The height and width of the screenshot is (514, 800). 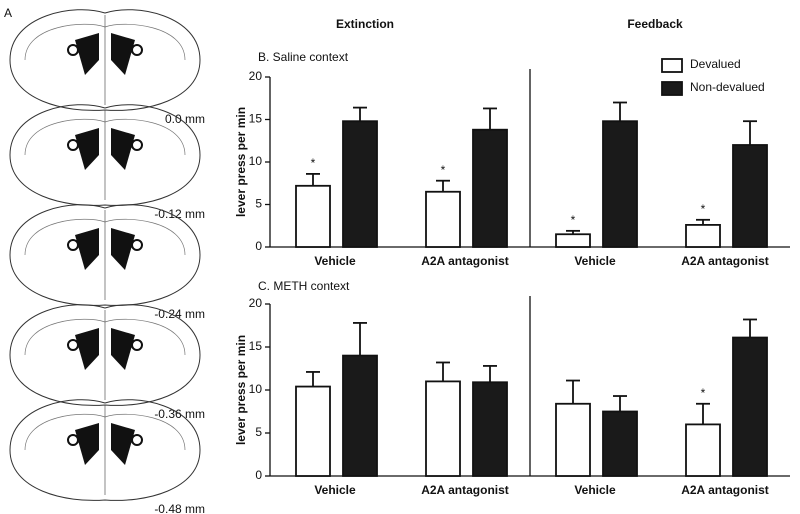 I want to click on group-header: Feedback, so click(x=655, y=24).